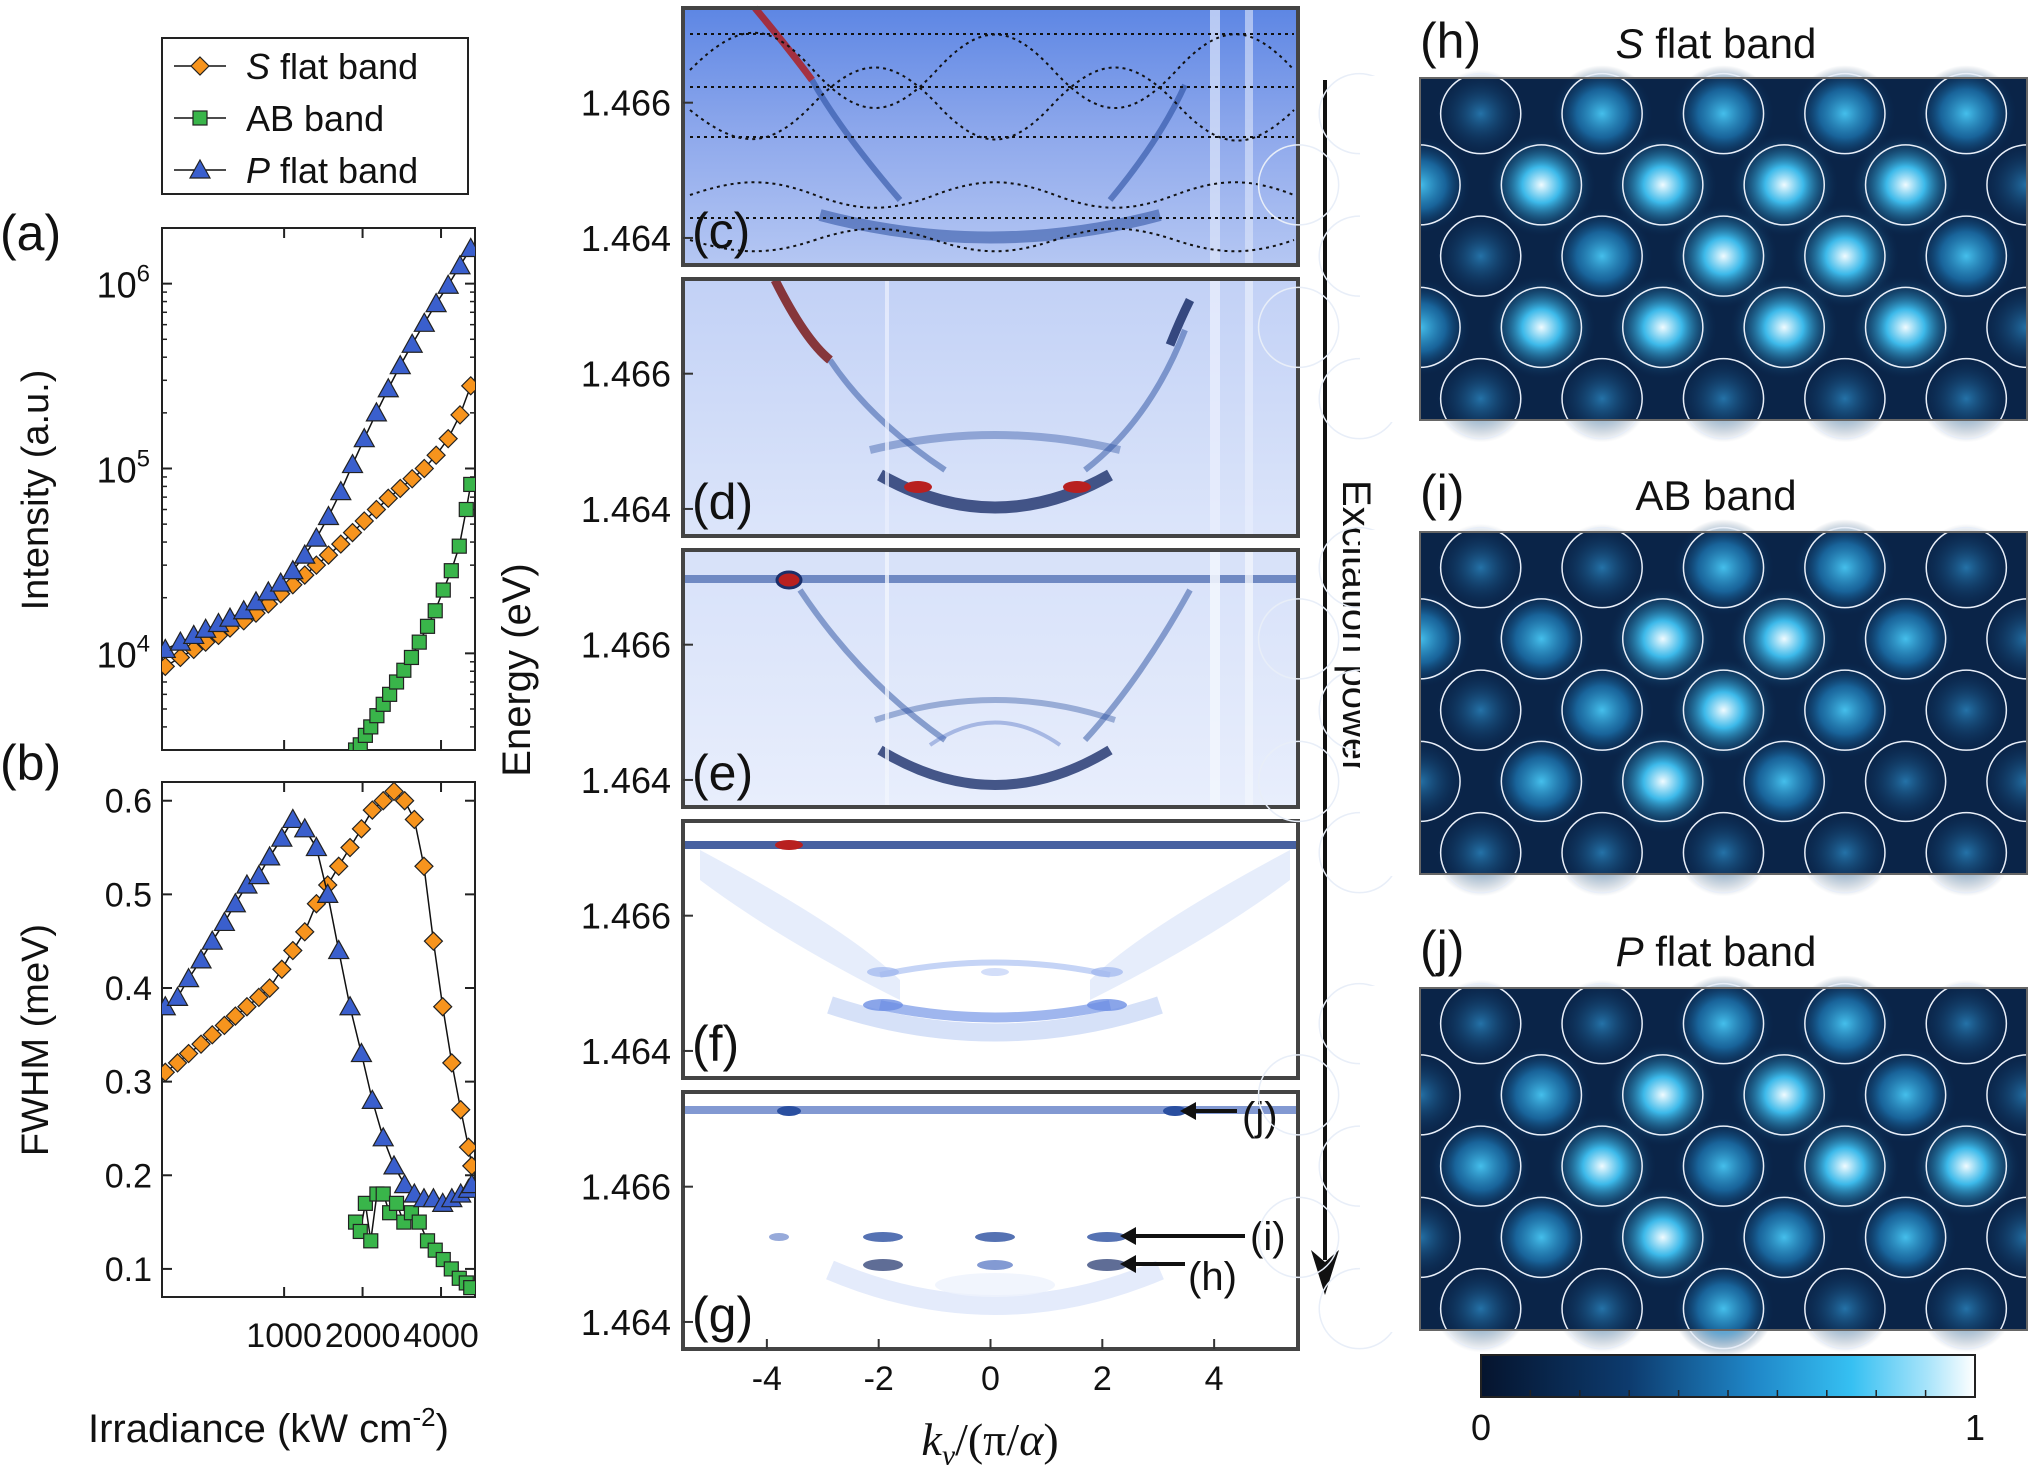 The height and width of the screenshot is (1465, 2031). Describe the element at coordinates (1728, 1401) in the screenshot. I see `colorbar: 0 1` at that location.